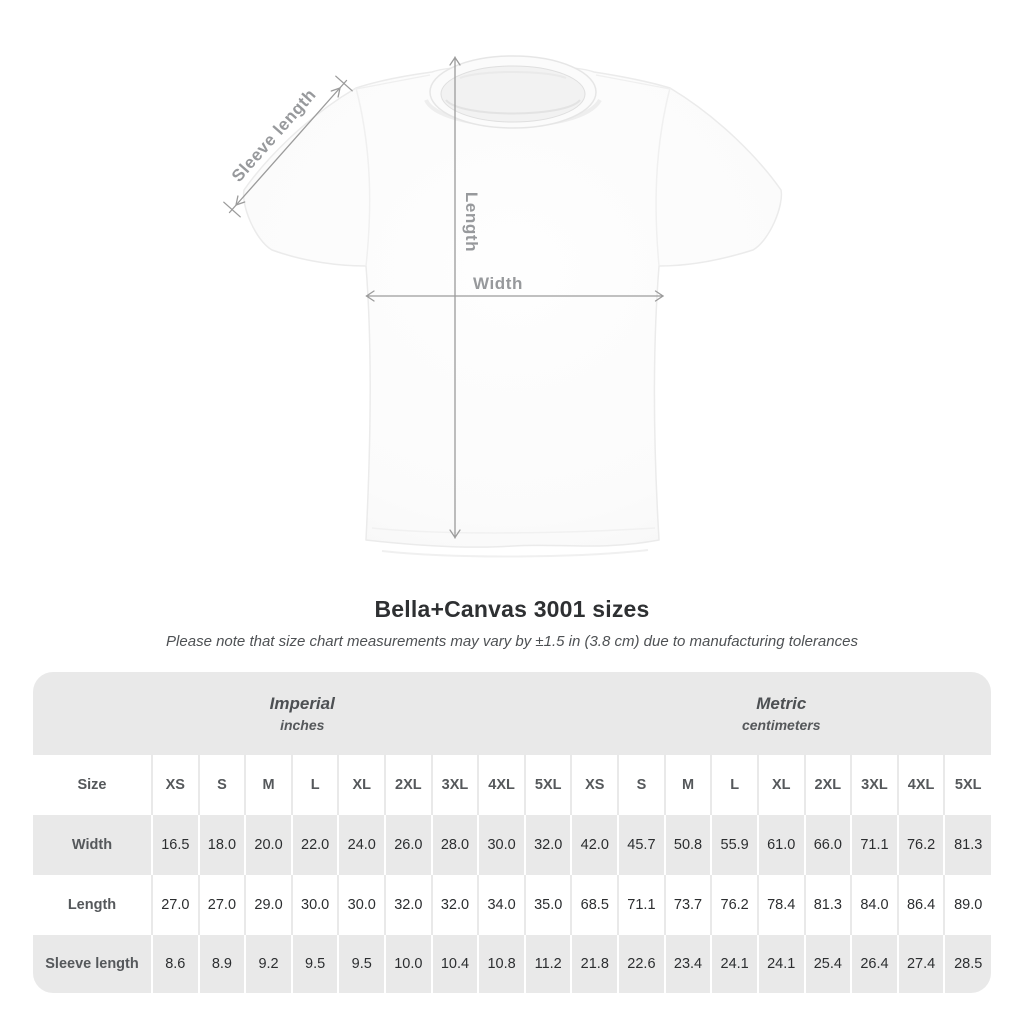 Image resolution: width=1024 pixels, height=1024 pixels. What do you see at coordinates (641, 964) in the screenshot?
I see `measurement-cell: 22.6` at bounding box center [641, 964].